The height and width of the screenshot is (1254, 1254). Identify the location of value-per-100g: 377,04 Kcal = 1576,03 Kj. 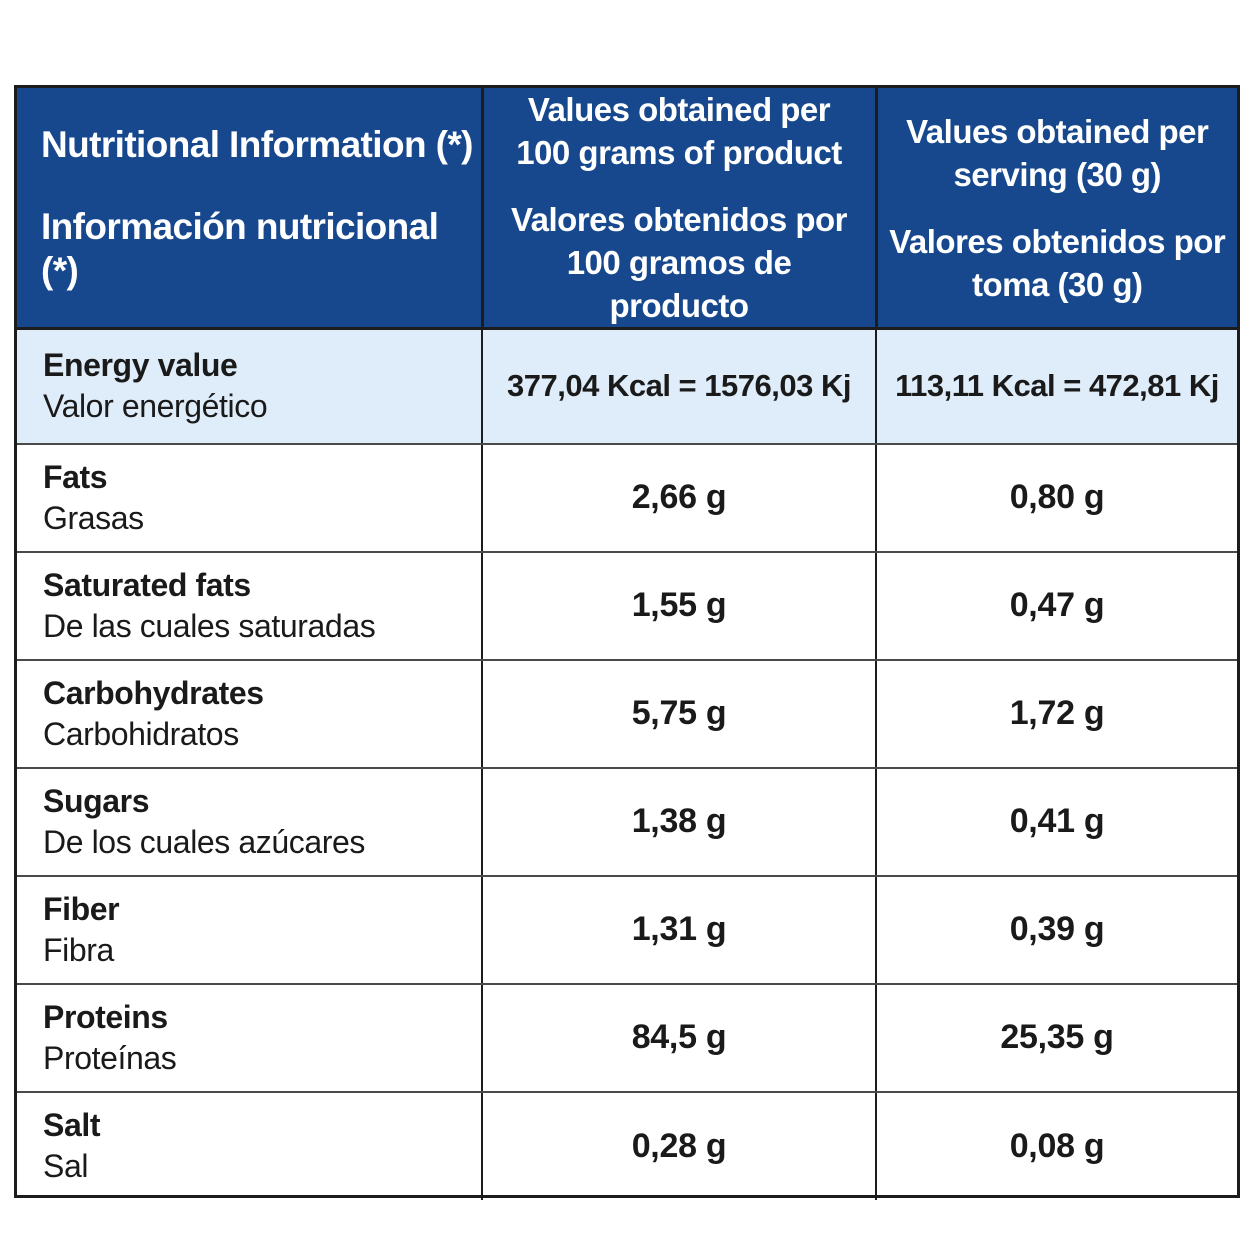
(679, 386).